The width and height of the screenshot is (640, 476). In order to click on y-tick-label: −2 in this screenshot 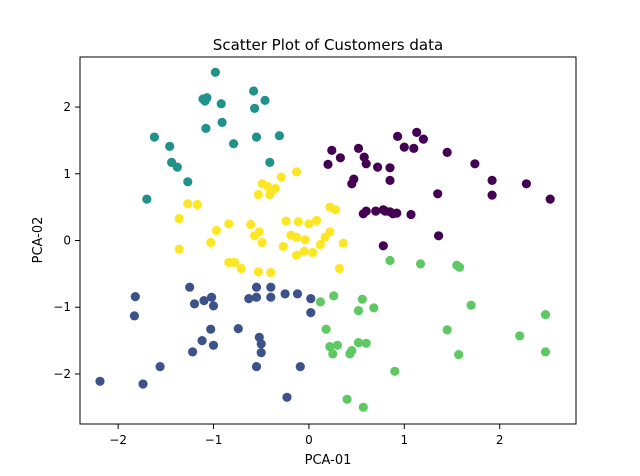, I will do `click(62, 374)`.